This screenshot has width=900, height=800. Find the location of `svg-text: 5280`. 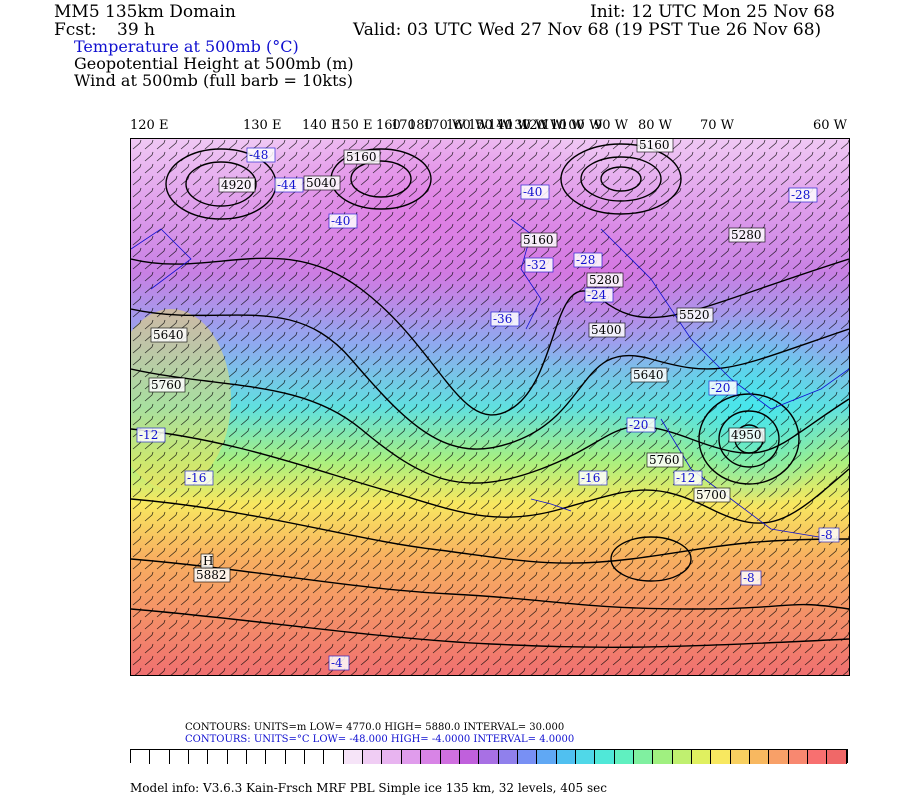

svg-text: 5280 is located at coordinates (604, 280).